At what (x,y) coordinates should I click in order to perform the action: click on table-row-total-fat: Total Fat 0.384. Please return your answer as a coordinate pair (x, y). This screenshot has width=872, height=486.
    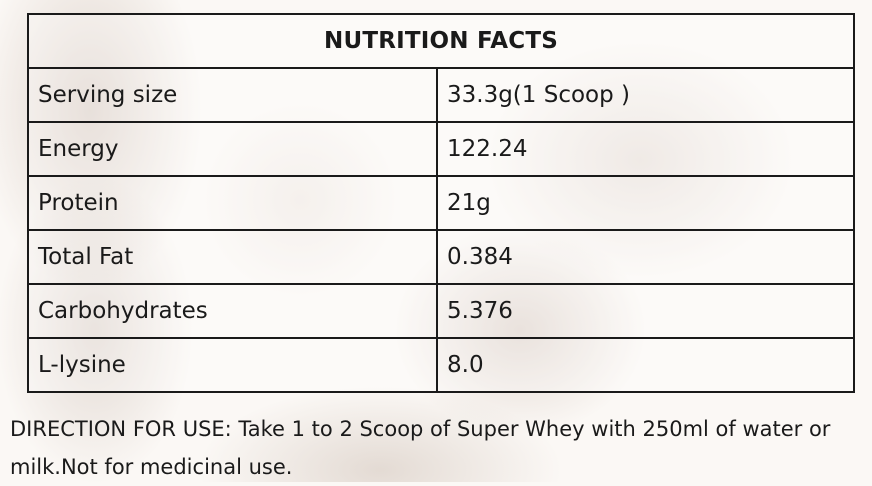
    Looking at the image, I should click on (441, 257).